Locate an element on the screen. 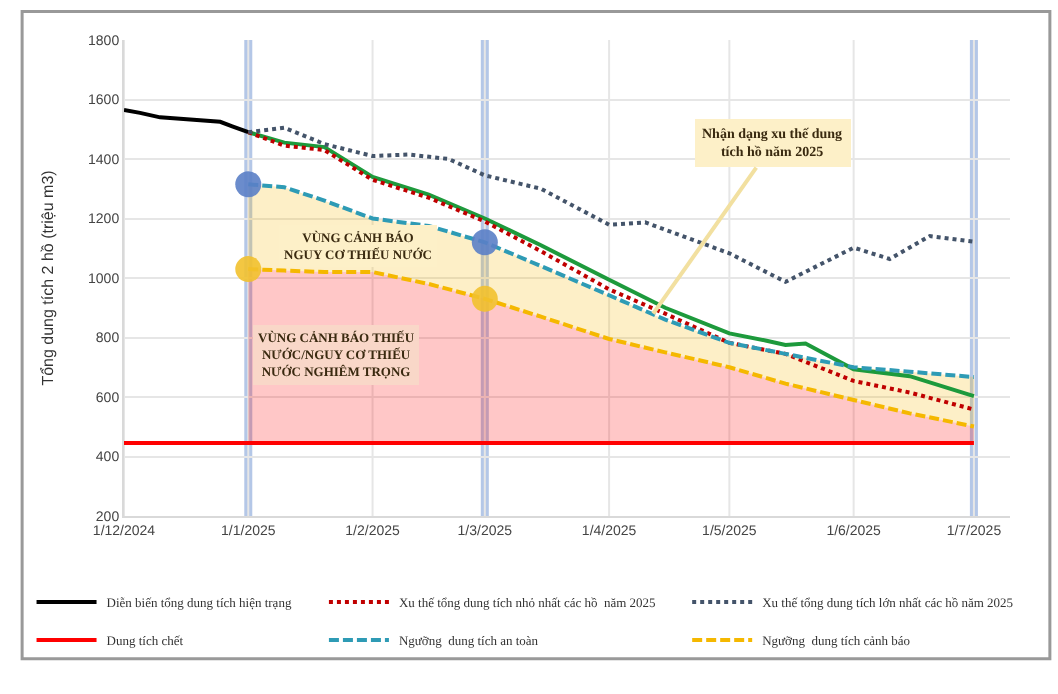  y-axis-title: Tổng dung tích 2 hồ (triệu m3) is located at coordinates (48, 277).